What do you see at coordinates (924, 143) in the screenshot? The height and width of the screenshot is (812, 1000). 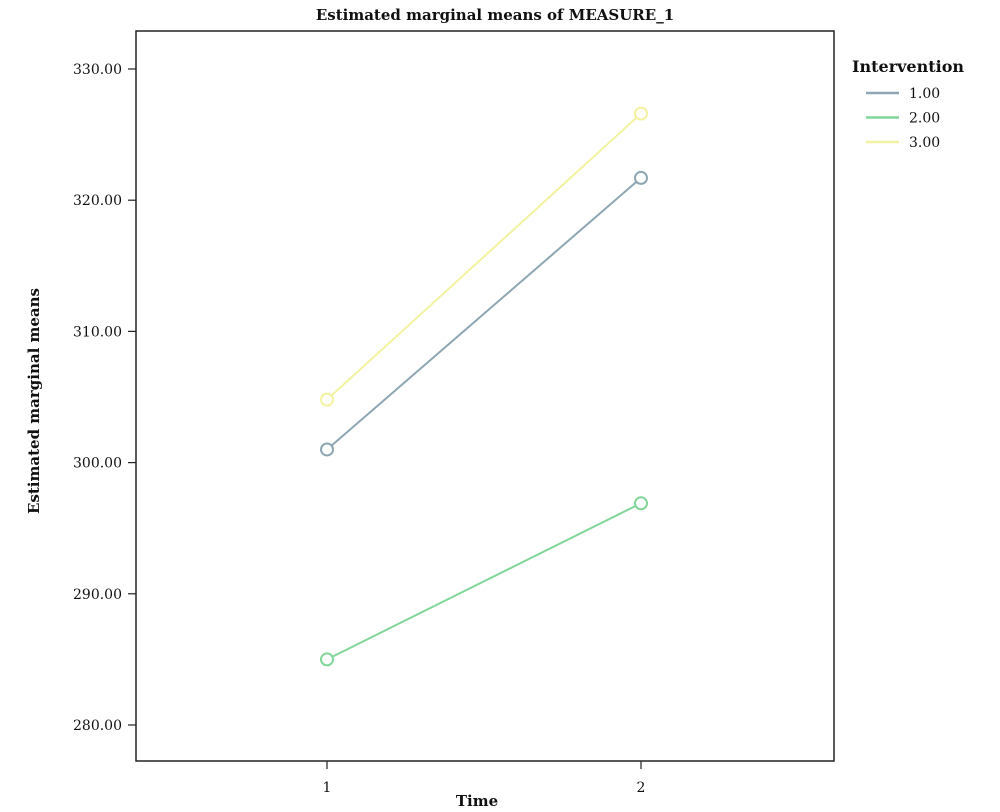 I see `legend-item-label: 3.00` at bounding box center [924, 143].